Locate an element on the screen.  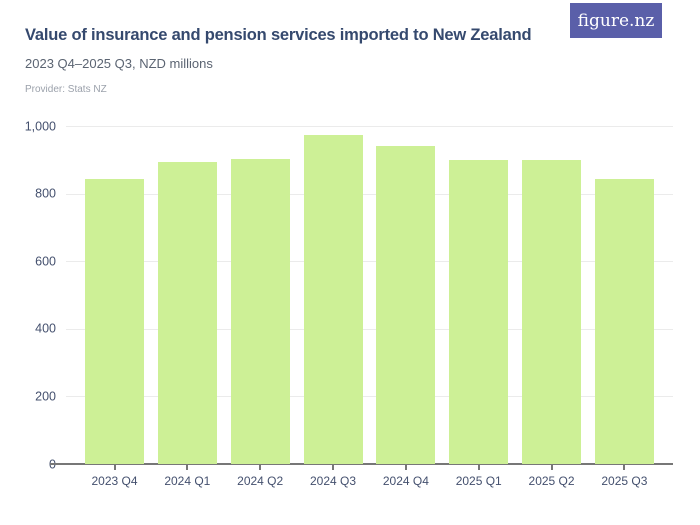
x-axis-tick-group: 2023 Q4 is located at coordinates (114, 476).